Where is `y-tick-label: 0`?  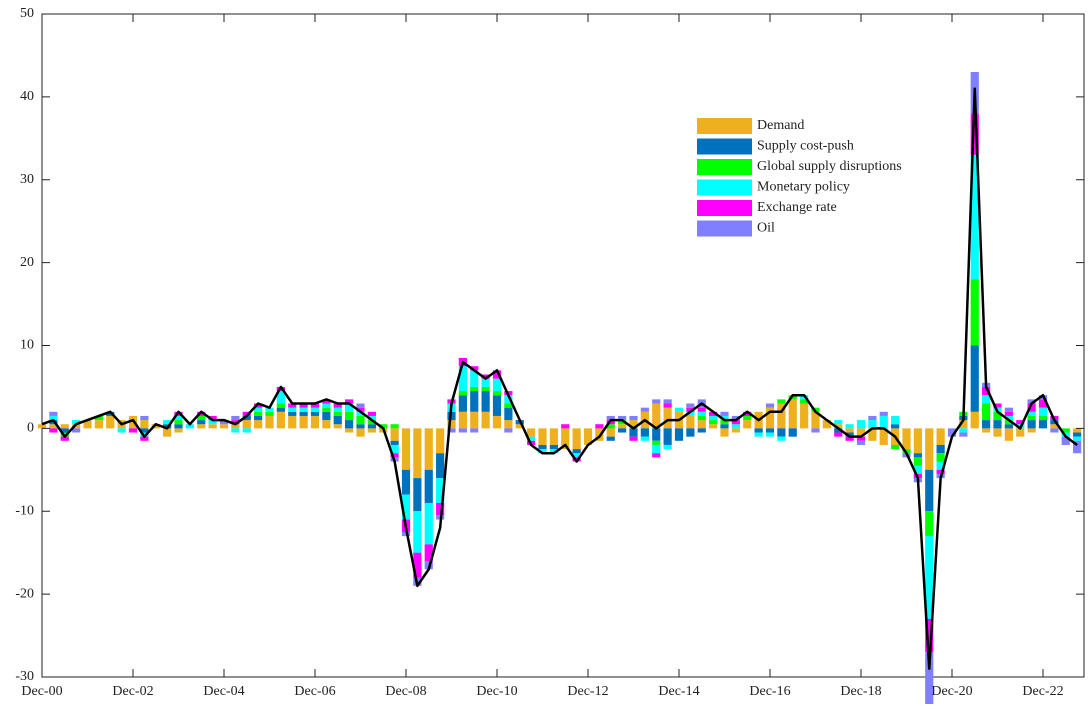
y-tick-label: 0 is located at coordinates (30, 428).